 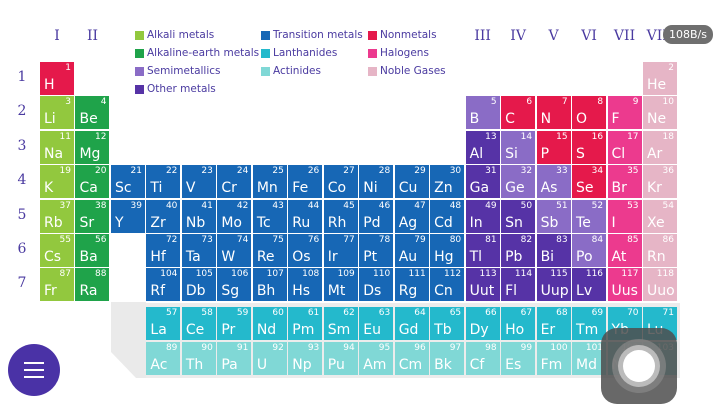 I want to click on element-cell: 27 Co, so click(x=340, y=182).